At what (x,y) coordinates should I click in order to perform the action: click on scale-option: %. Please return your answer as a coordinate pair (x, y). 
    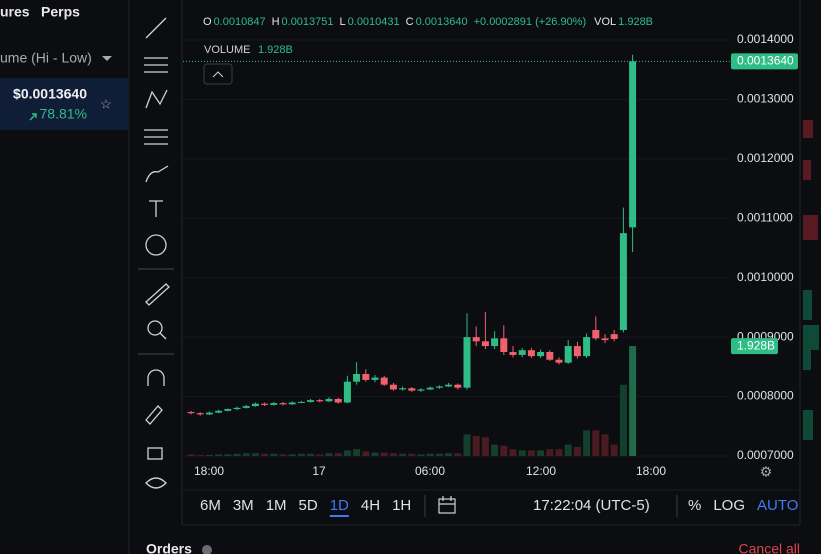
    Looking at the image, I should click on (694, 505).